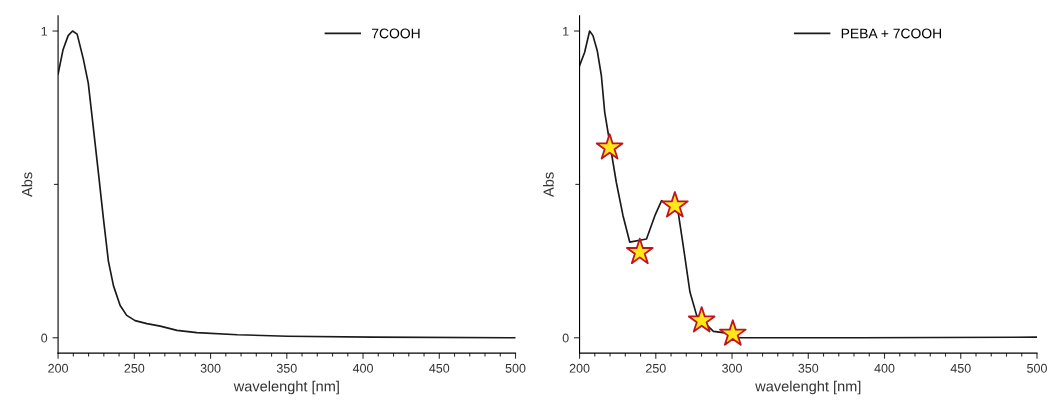  What do you see at coordinates (396, 33) in the screenshot?
I see `legend-label: 7COOH` at bounding box center [396, 33].